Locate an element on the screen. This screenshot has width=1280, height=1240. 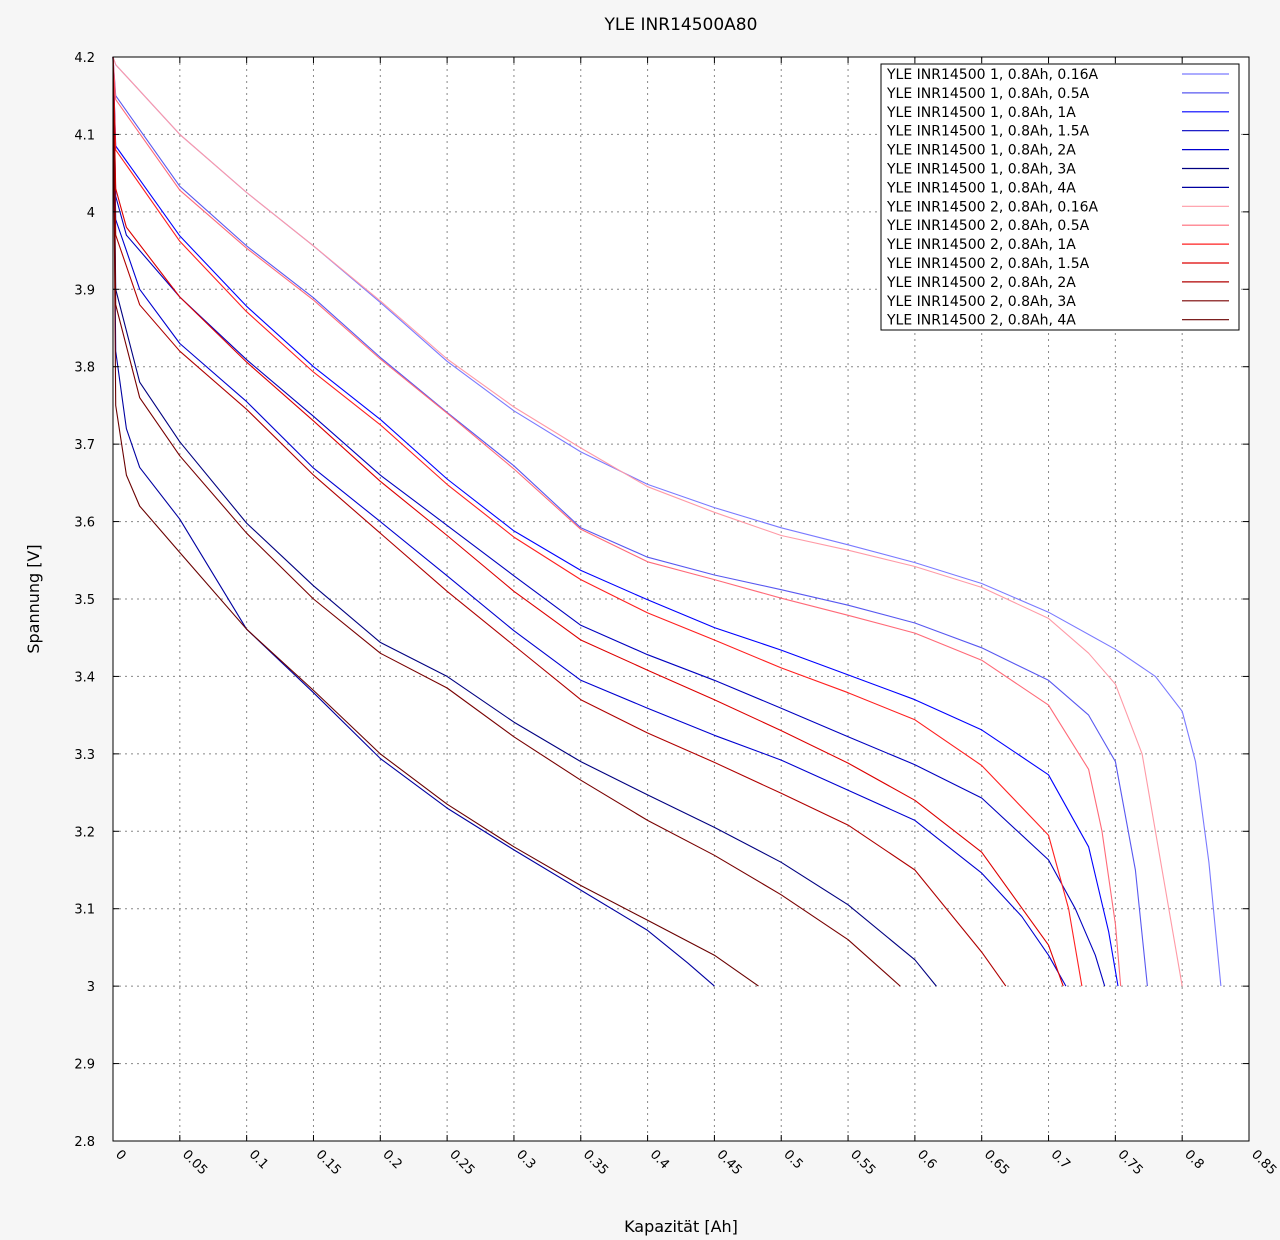
legend-label: YLE INR14500 1, 0.8Ah, 1A is located at coordinates (981, 113).